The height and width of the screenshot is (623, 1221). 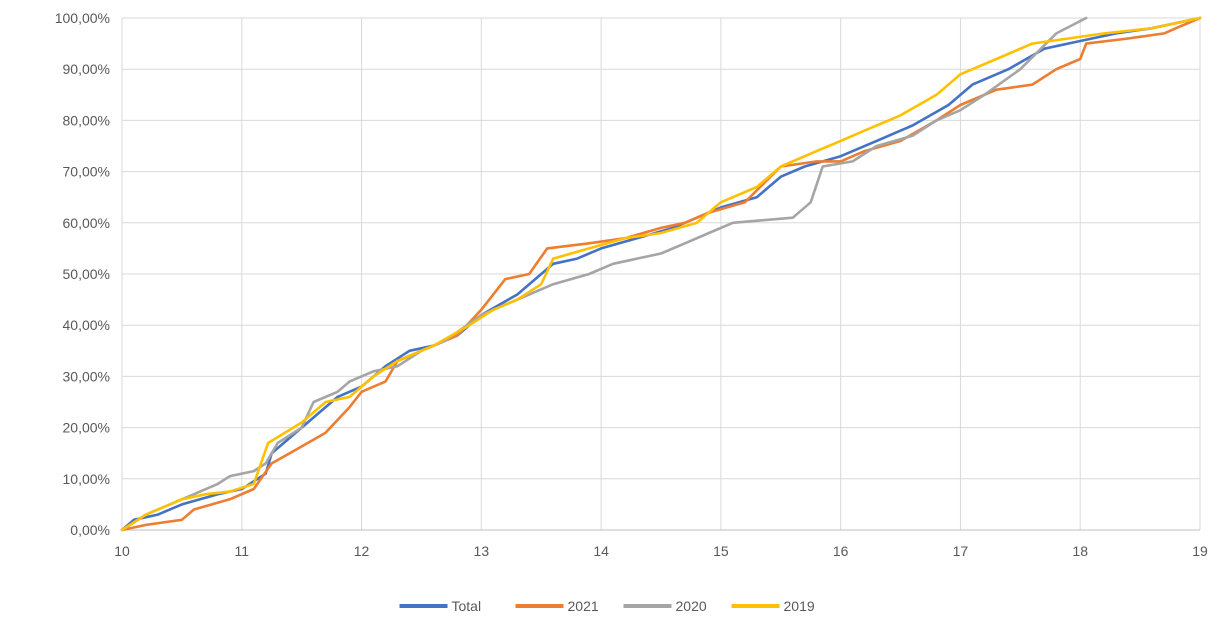 What do you see at coordinates (122, 551) in the screenshot?
I see `x-tick-label: 10` at bounding box center [122, 551].